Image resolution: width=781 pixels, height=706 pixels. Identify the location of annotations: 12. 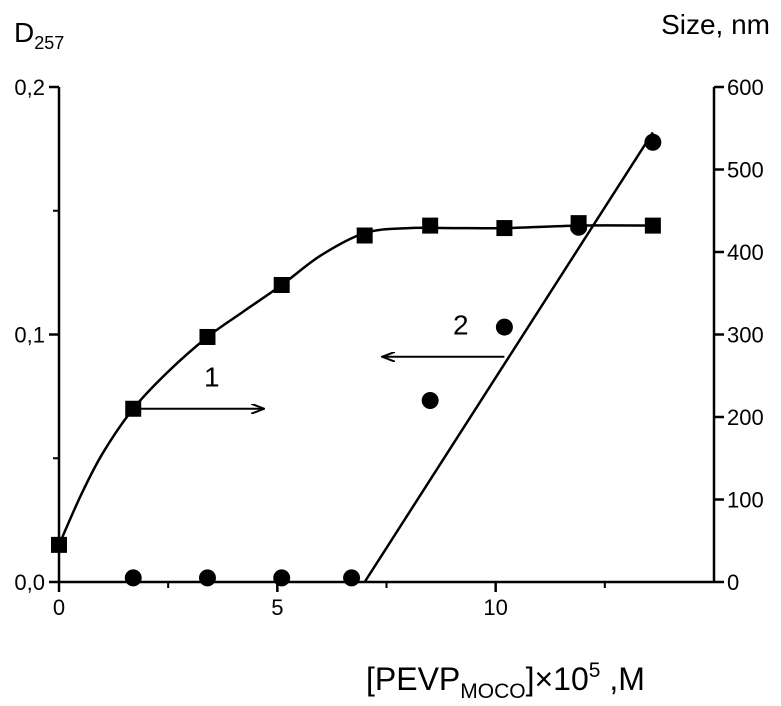
(319, 359).